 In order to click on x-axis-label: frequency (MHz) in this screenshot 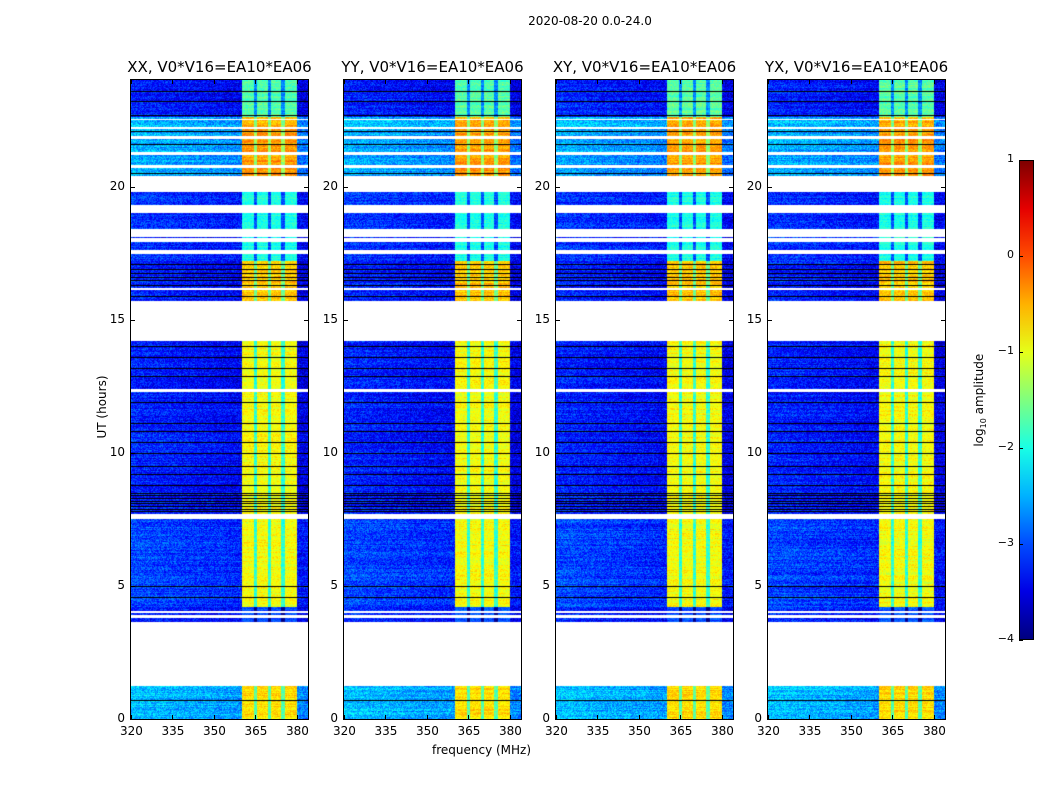, I will do `click(482, 750)`.